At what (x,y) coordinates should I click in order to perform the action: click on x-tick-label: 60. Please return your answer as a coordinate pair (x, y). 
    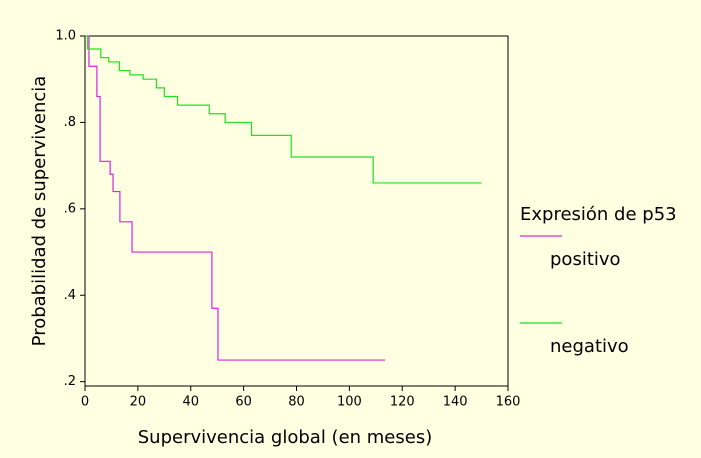
    Looking at the image, I should click on (243, 402).